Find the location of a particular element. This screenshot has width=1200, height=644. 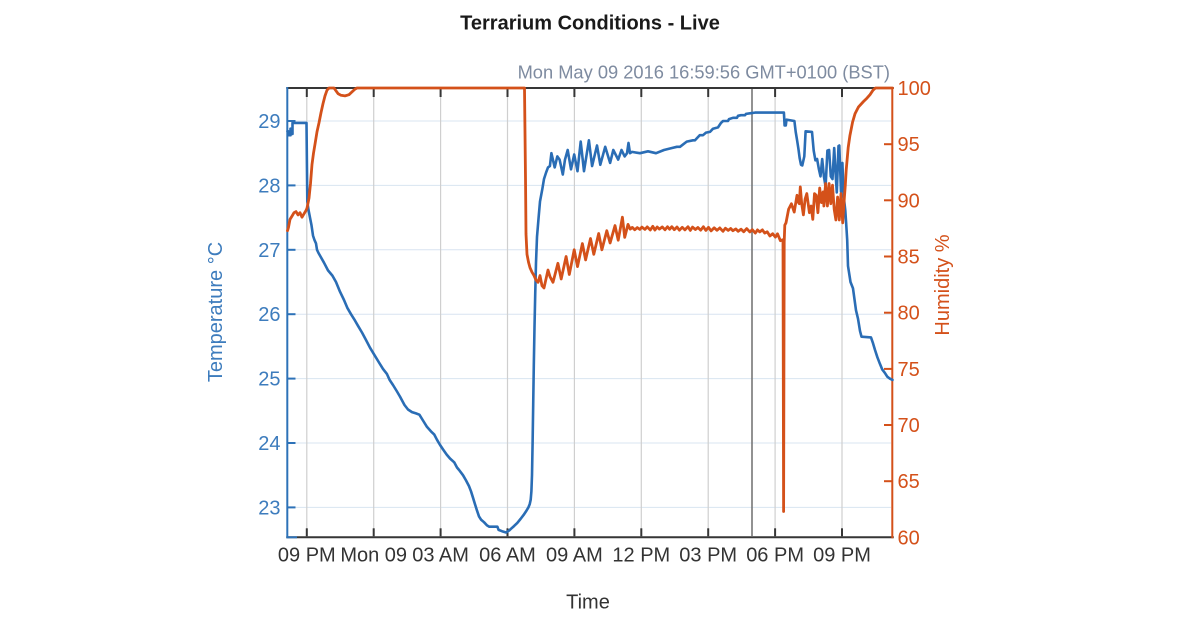

svg-text: 25 is located at coordinates (269, 380).